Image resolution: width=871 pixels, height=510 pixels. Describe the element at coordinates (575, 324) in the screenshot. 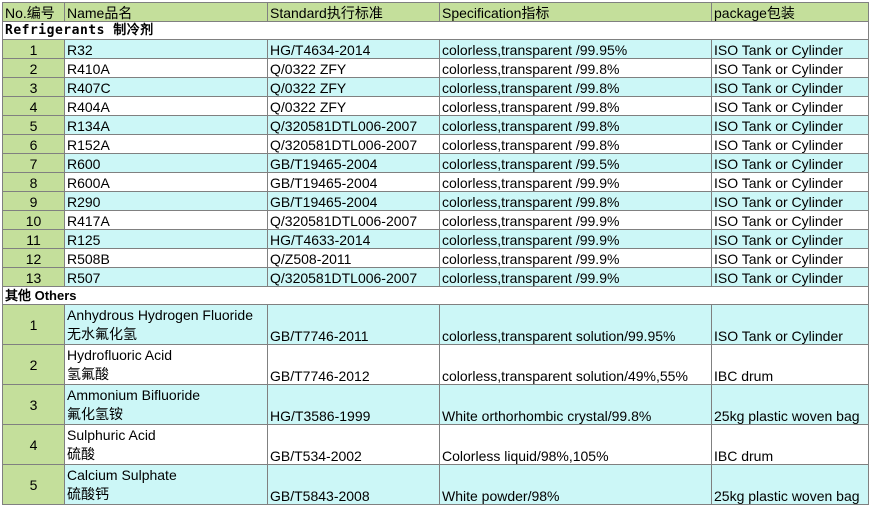

I see `specification: colorless,transparent solution/99.95%` at that location.